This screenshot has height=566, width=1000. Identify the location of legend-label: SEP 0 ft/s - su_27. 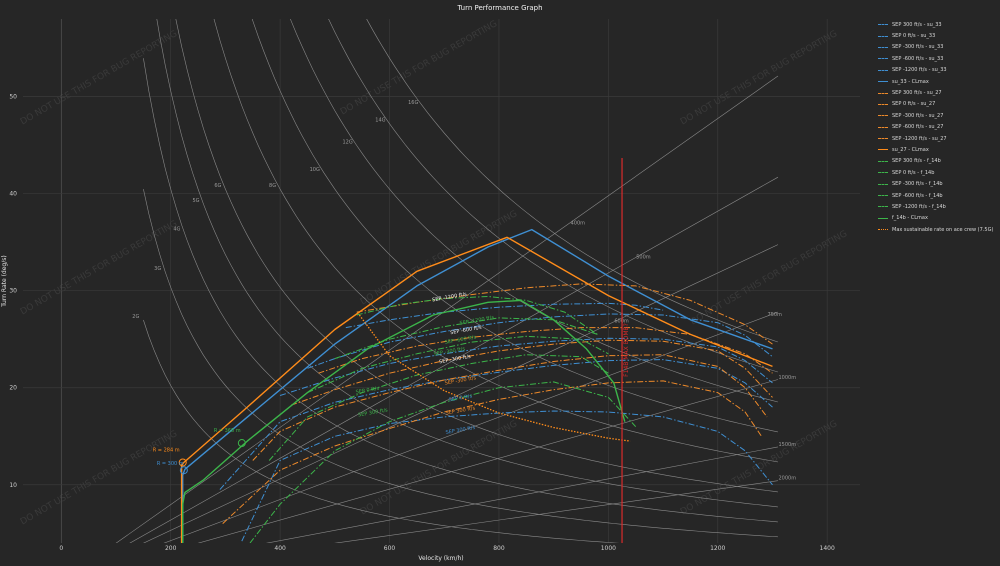
(914, 104).